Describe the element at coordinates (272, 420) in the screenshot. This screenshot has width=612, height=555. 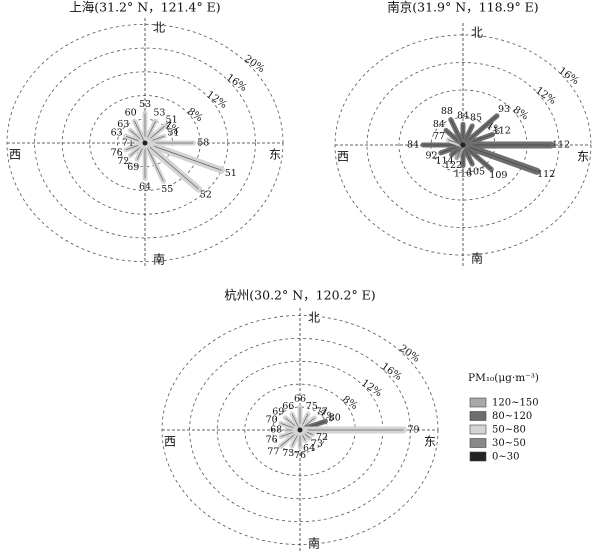
I see `pm10-label: 70` at that location.